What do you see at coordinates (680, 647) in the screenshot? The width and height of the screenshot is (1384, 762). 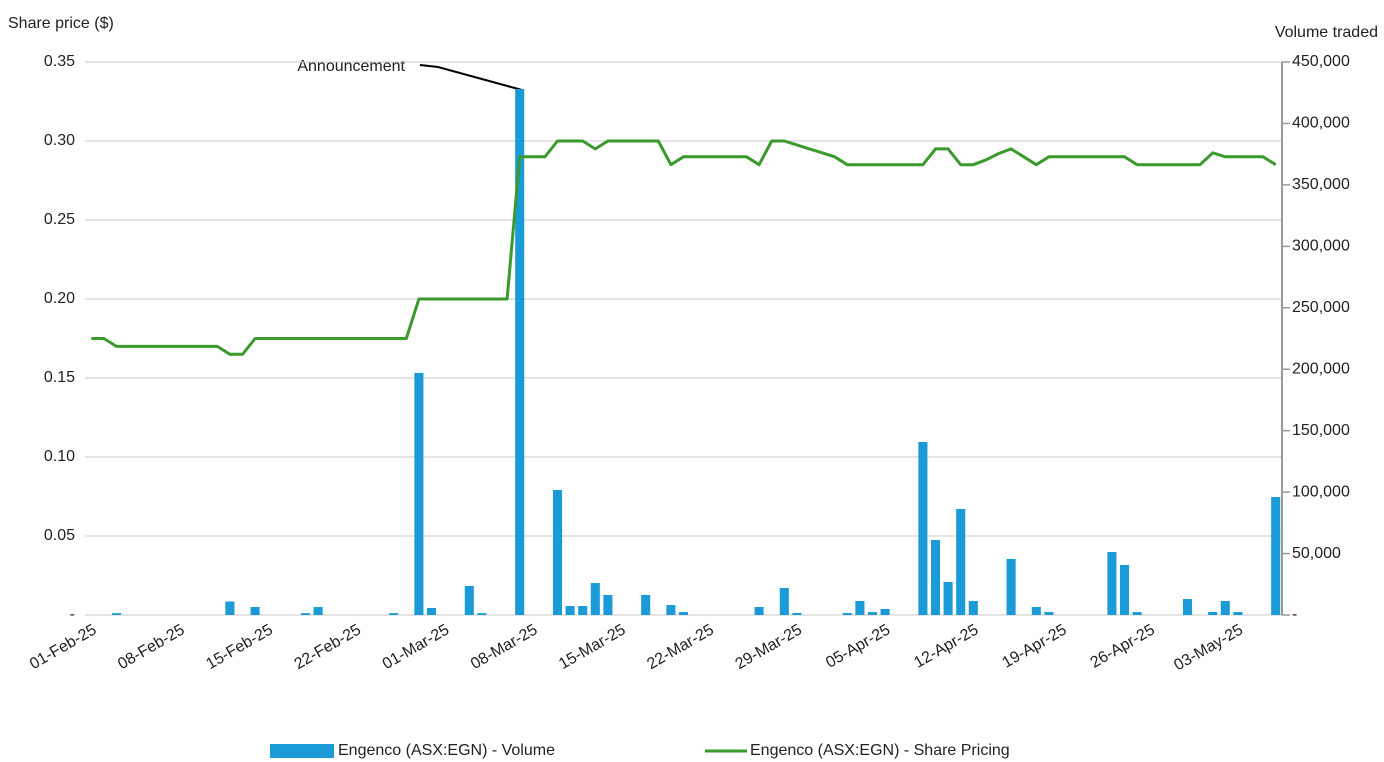 I see `x-tick-label: 22-Mar-25` at bounding box center [680, 647].